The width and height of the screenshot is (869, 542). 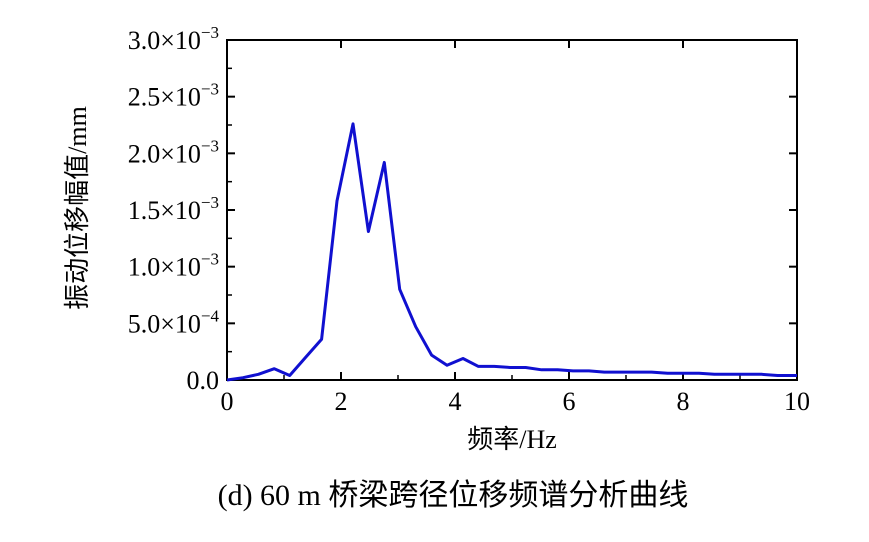 I want to click on figure-caption: (d) 60 m 桥梁跨径位移频谱分析曲线, so click(x=453, y=495).